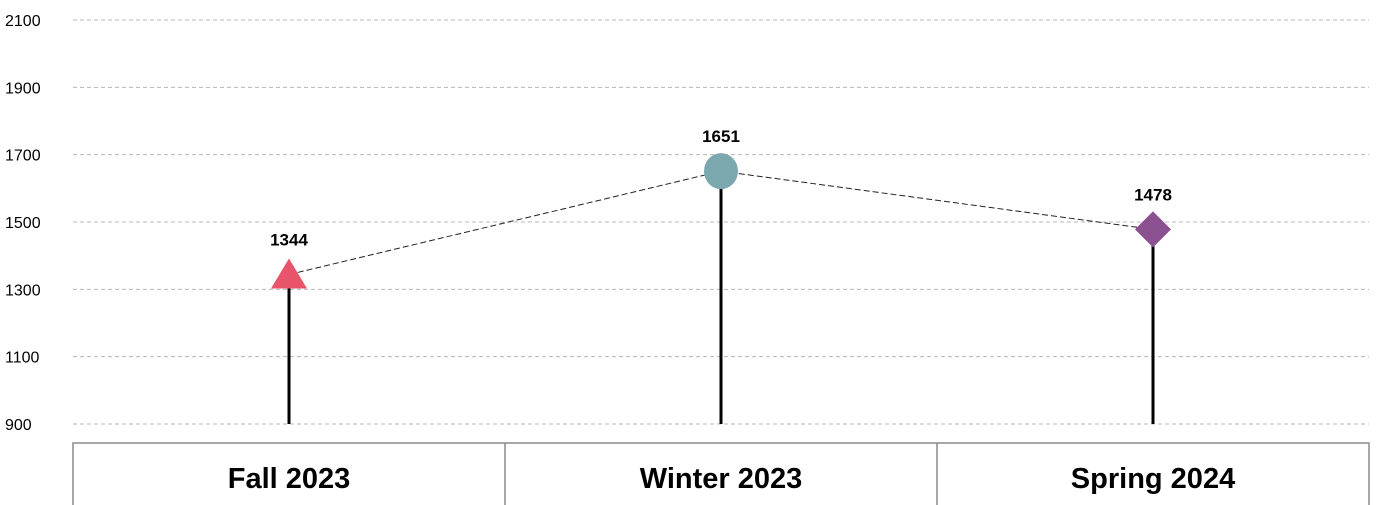 This screenshot has height=505, width=1377. I want to click on y-tick-label: 900, so click(18, 425).